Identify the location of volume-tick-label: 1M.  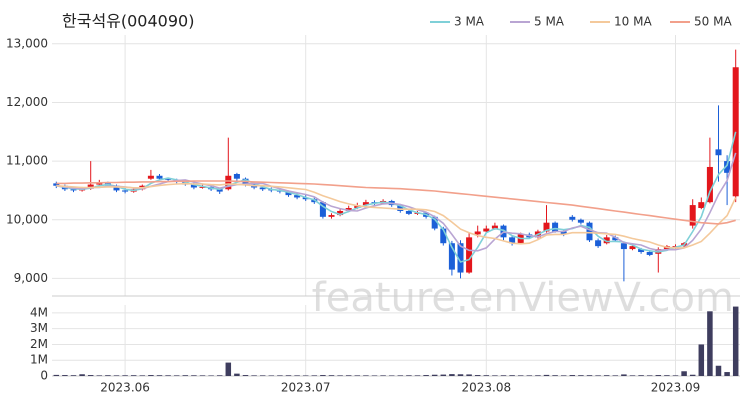
(39, 360).